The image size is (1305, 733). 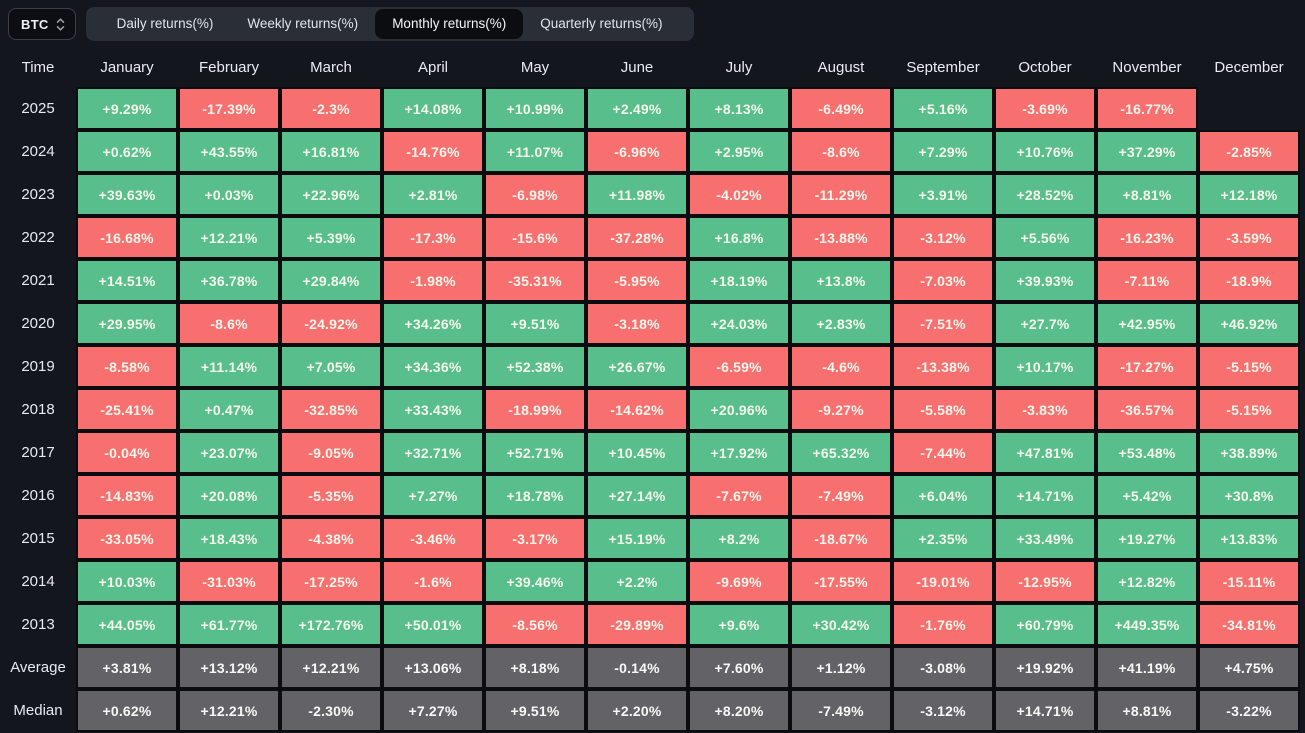 I want to click on row-label: 2016, so click(x=38, y=495).